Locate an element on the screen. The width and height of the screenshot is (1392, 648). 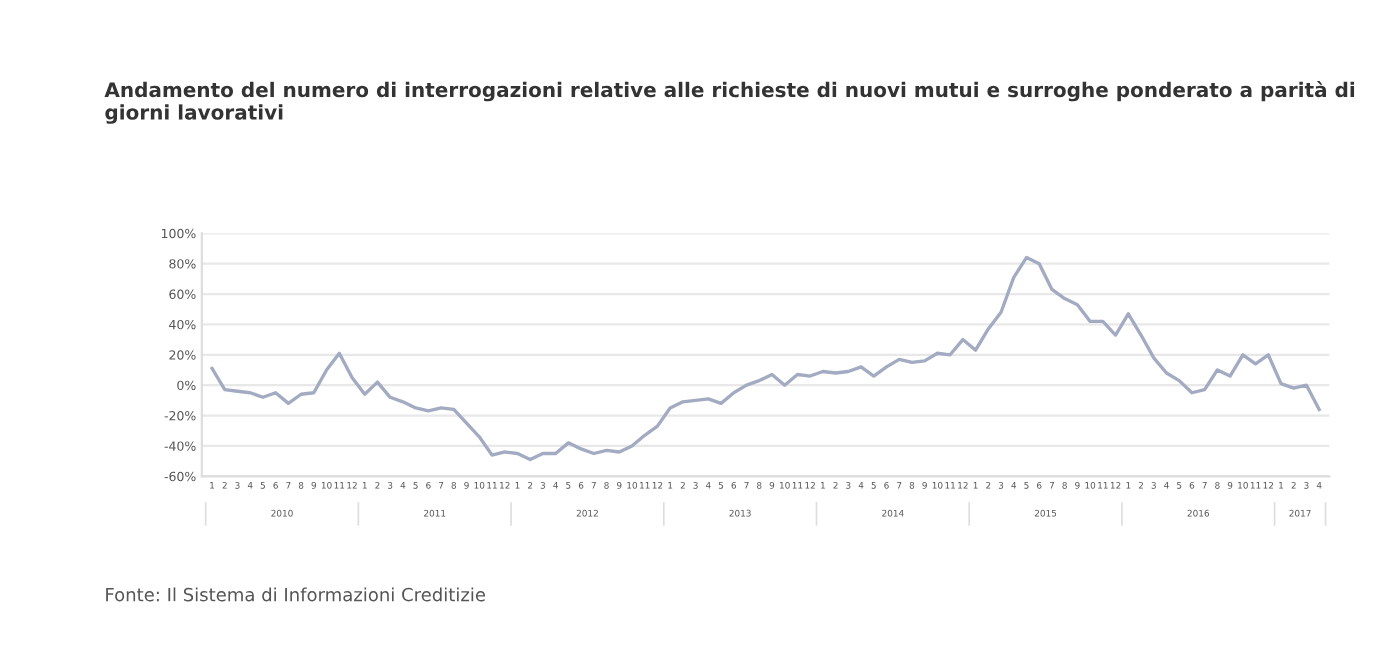
chart-title: Andamento del numero di interrogazioni relative alle richieste di nuovi mutui e surroghe ponderato a parità di giorni lavorativi is located at coordinates (729, 102).